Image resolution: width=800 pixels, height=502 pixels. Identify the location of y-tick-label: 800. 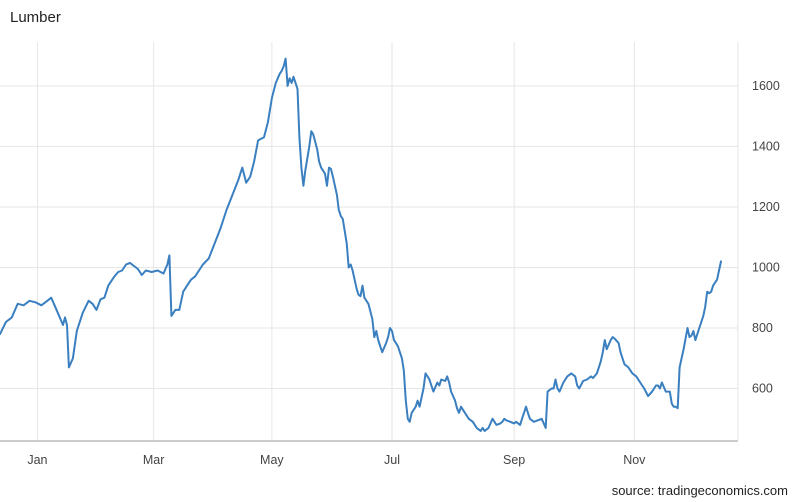
(762, 328).